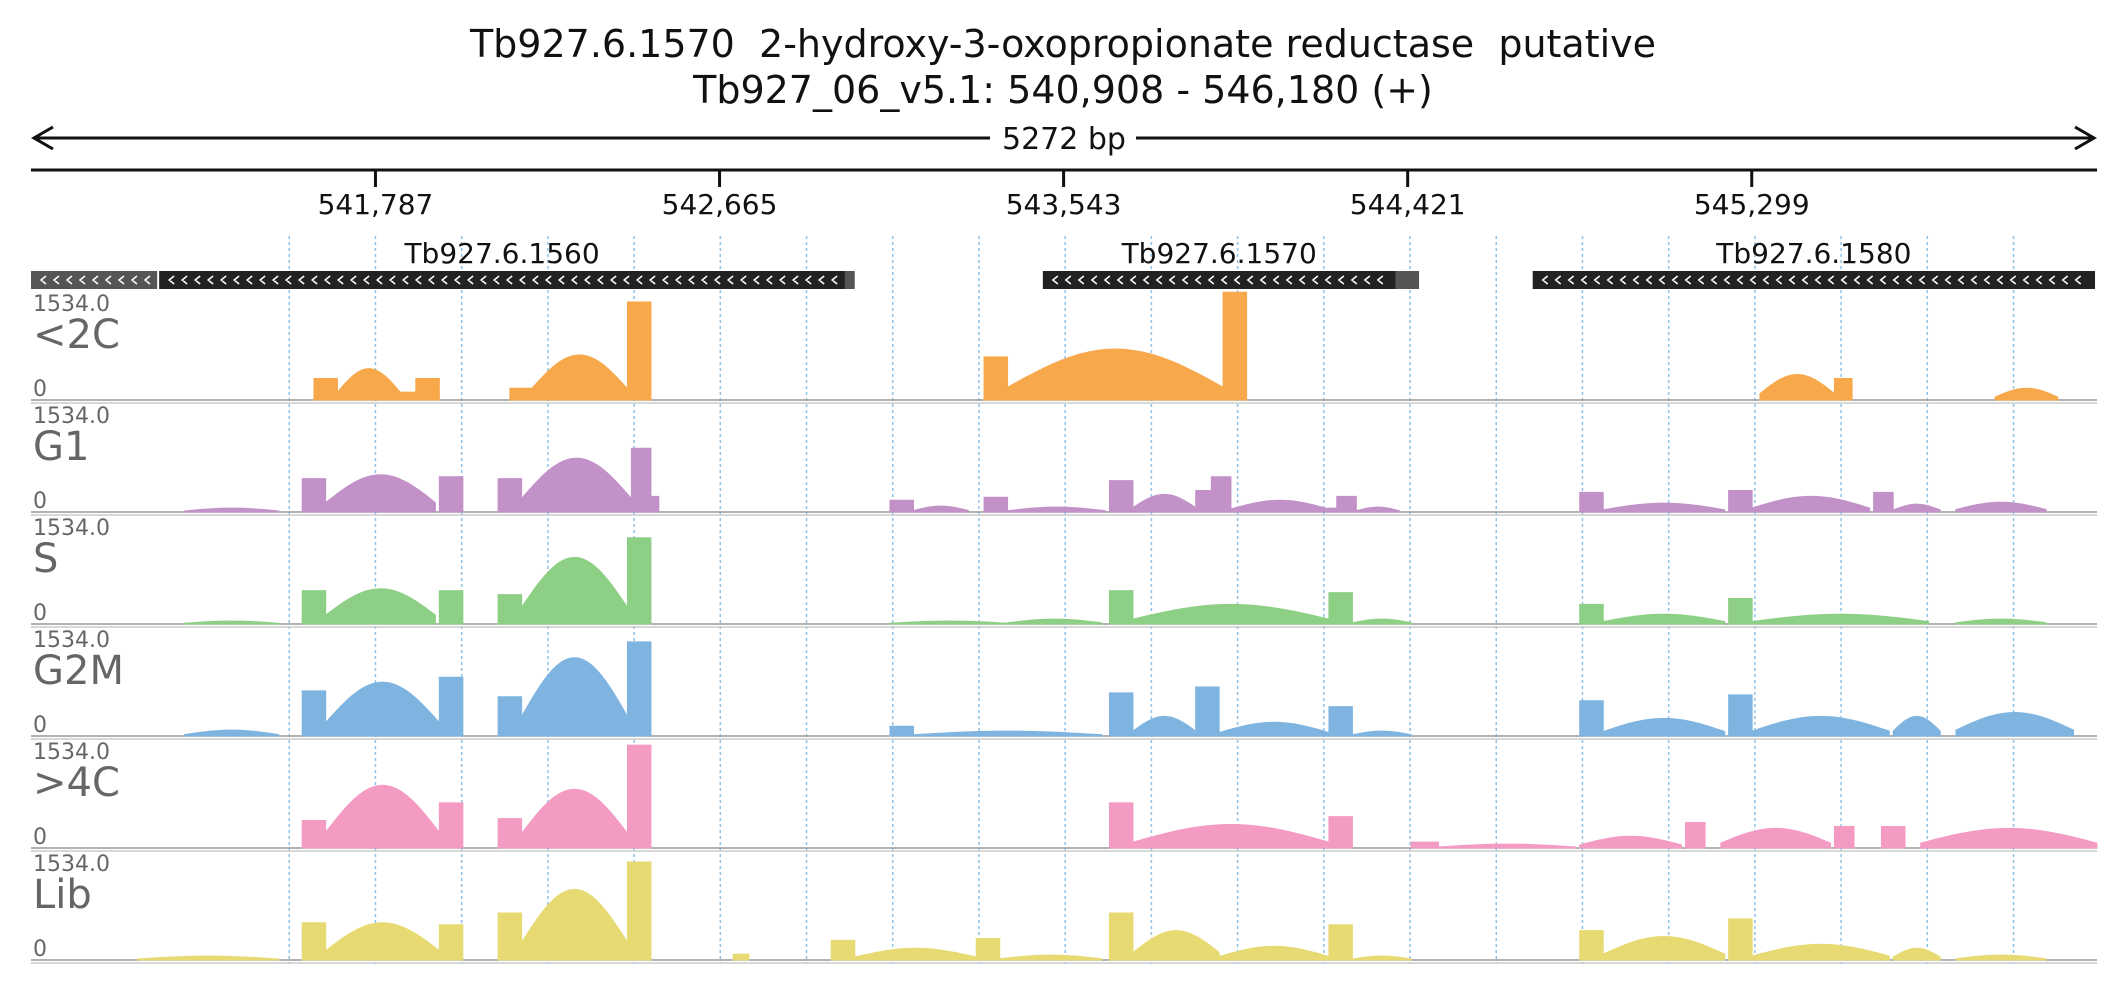  I want to click on chart-subtitle: Tb927_06_v5.1: 540,908 - 546,180 (+), so click(1063, 90).